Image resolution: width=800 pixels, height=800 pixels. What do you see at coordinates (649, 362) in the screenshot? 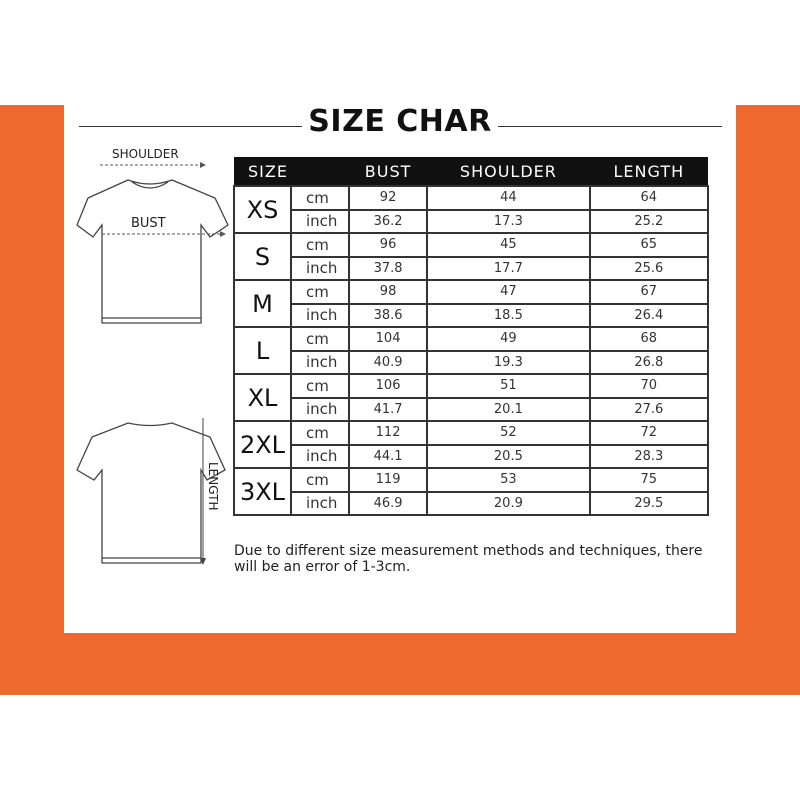
I see `value-cell: 26.8` at bounding box center [649, 362].